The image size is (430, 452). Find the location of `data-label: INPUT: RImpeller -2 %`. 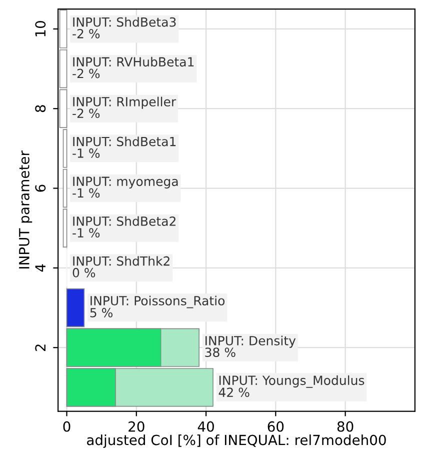

data-label: INPUT: RImpeller -2 % is located at coordinates (124, 107).